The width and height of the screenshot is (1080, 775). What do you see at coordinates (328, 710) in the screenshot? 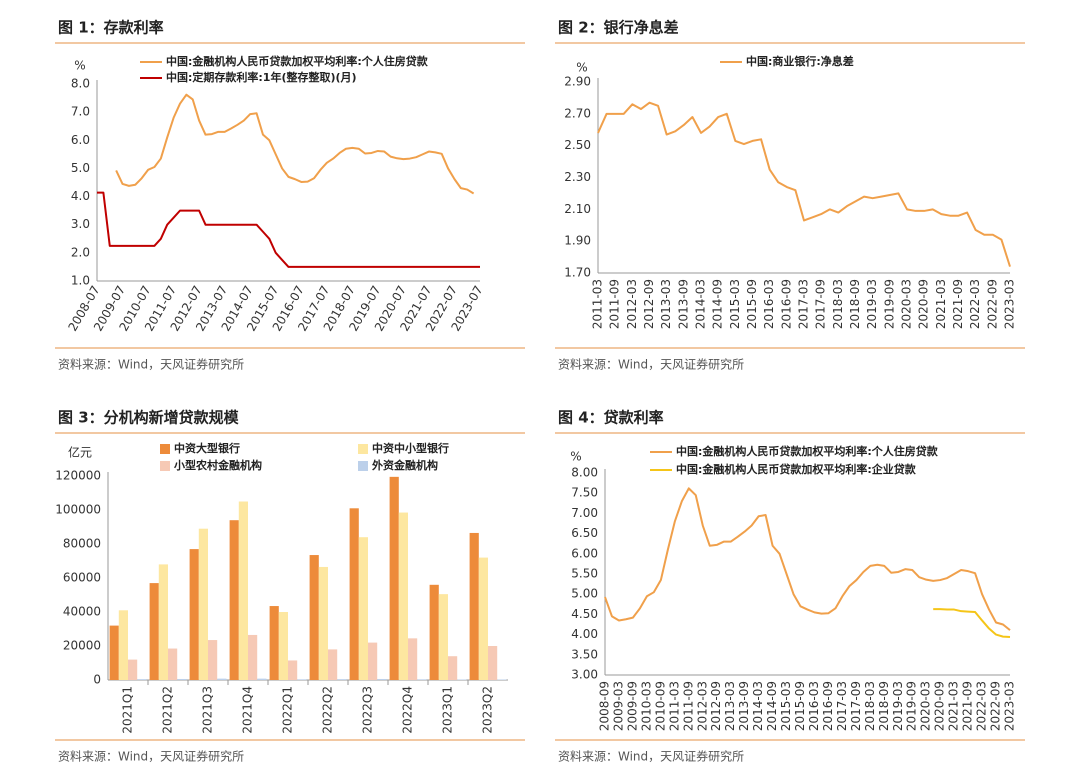
I see `x-tick-label: 2022Q2` at bounding box center [328, 710].